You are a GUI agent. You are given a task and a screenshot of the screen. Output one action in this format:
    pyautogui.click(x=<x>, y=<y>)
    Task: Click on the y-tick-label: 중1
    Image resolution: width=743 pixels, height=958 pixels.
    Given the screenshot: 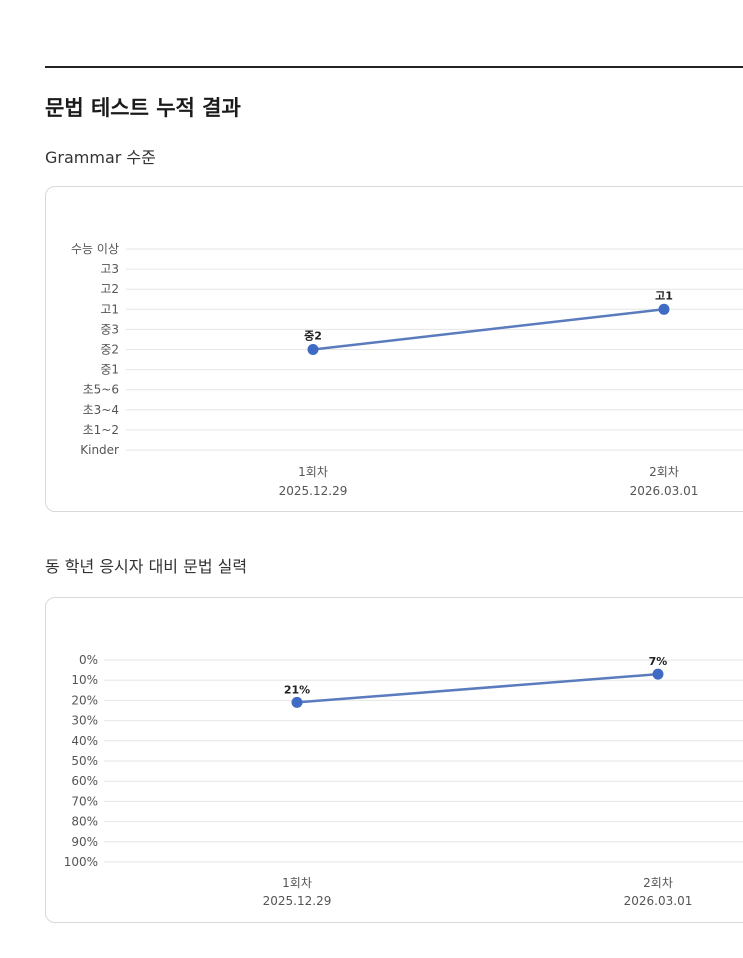 What is the action you would take?
    pyautogui.click(x=109, y=370)
    